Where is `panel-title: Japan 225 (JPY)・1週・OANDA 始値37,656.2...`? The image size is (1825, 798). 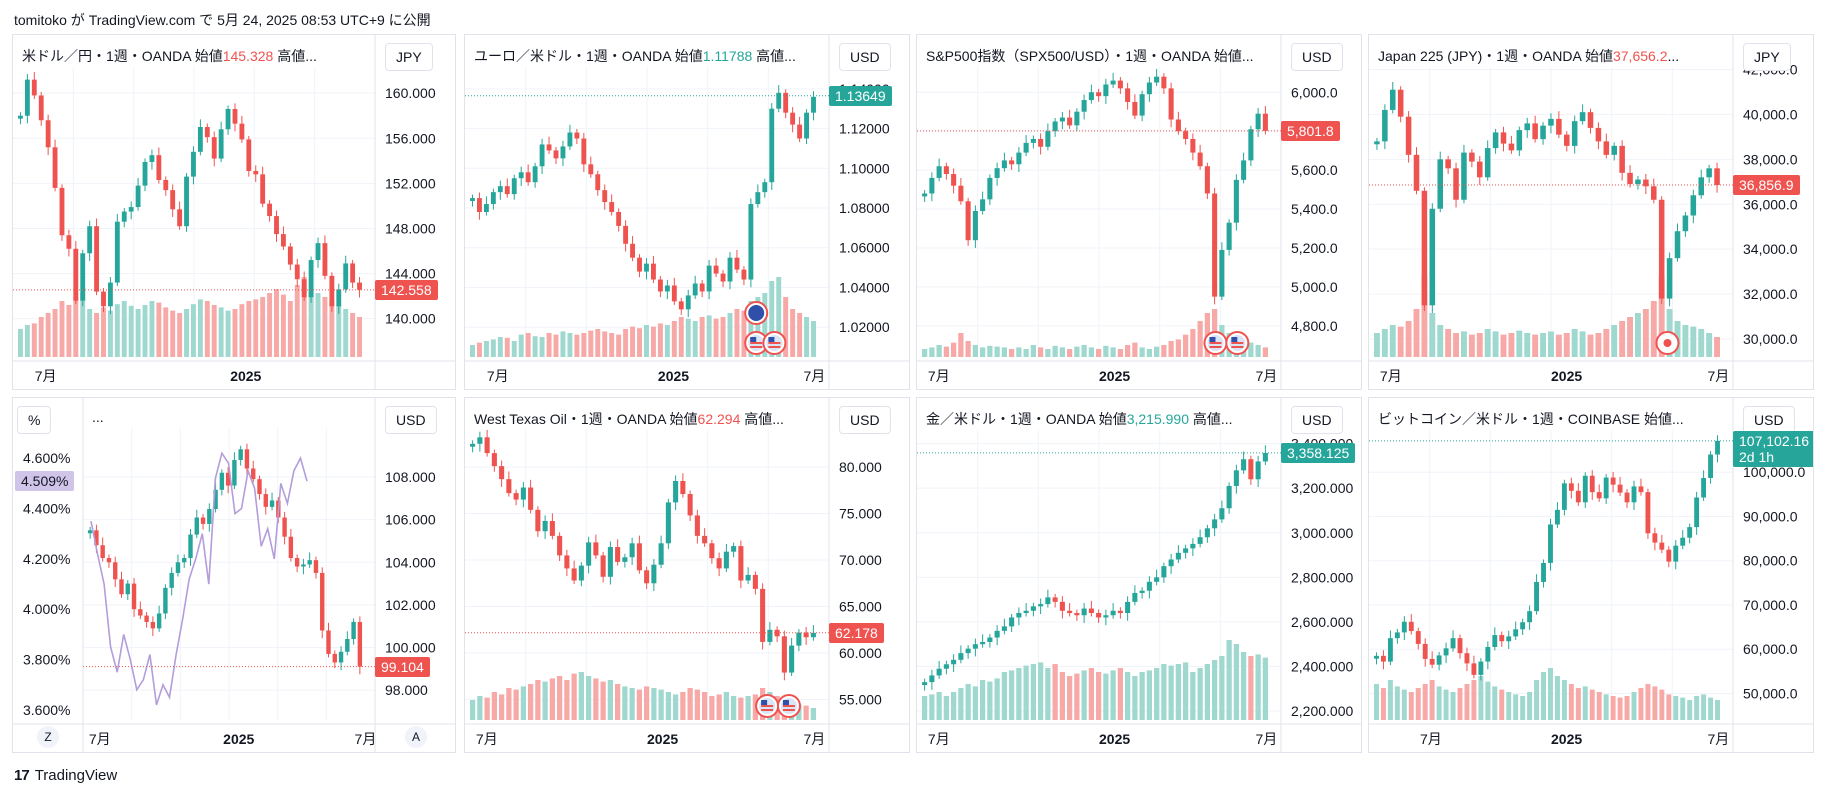 panel-title: Japan 225 (JPY)・1週・OANDA 始値37,656.2... is located at coordinates (1529, 56).